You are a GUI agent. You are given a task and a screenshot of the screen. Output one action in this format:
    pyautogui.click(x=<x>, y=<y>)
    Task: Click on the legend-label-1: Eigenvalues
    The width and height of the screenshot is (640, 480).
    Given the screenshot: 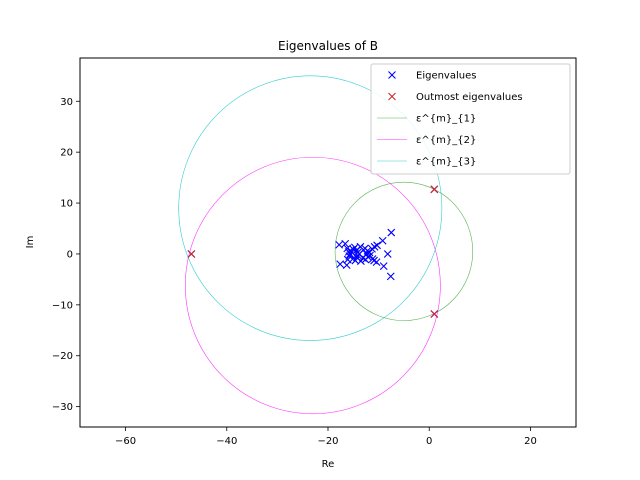 What is the action you would take?
    pyautogui.click(x=446, y=76)
    